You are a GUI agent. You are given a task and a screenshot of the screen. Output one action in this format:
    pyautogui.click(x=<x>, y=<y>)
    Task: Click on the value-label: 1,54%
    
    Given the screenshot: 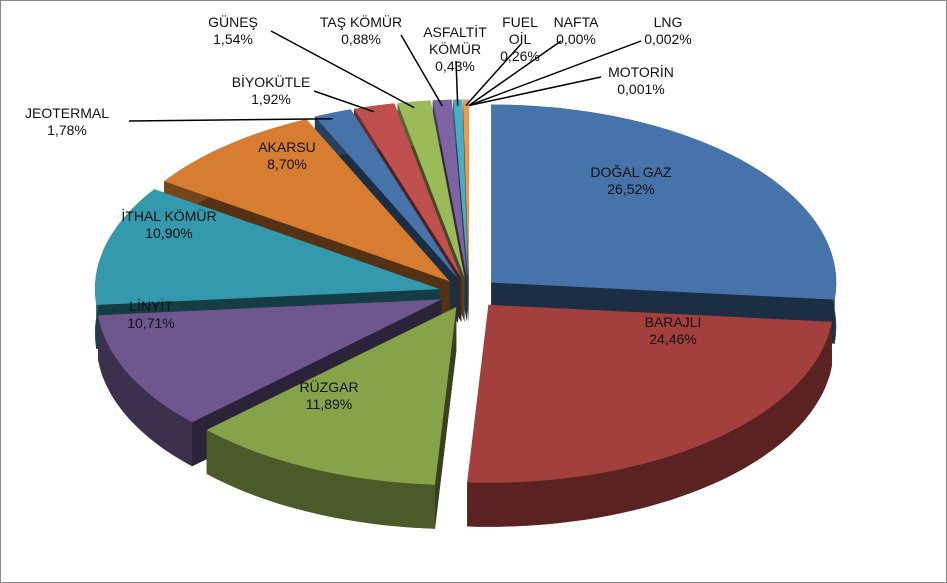 What is the action you would take?
    pyautogui.click(x=233, y=39)
    